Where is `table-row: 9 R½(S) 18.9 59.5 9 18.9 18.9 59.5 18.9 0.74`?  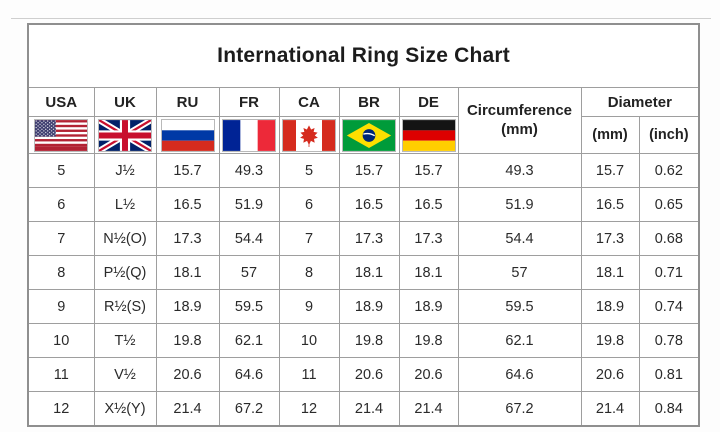
table-row: 9 R½(S) 18.9 59.5 9 18.9 18.9 59.5 18.9 0.74 is located at coordinates (363, 306).